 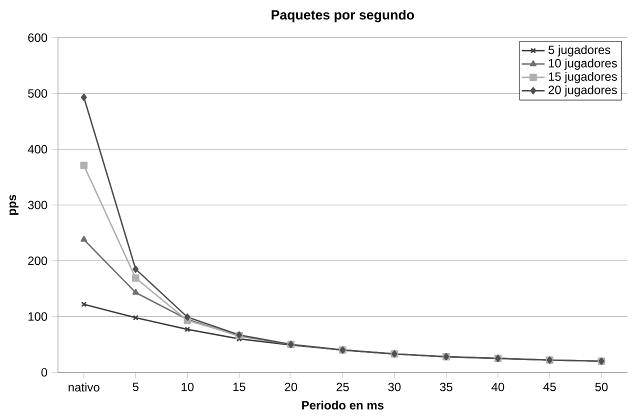 What do you see at coordinates (394, 387) in the screenshot?
I see `x-tick-label: 30` at bounding box center [394, 387].